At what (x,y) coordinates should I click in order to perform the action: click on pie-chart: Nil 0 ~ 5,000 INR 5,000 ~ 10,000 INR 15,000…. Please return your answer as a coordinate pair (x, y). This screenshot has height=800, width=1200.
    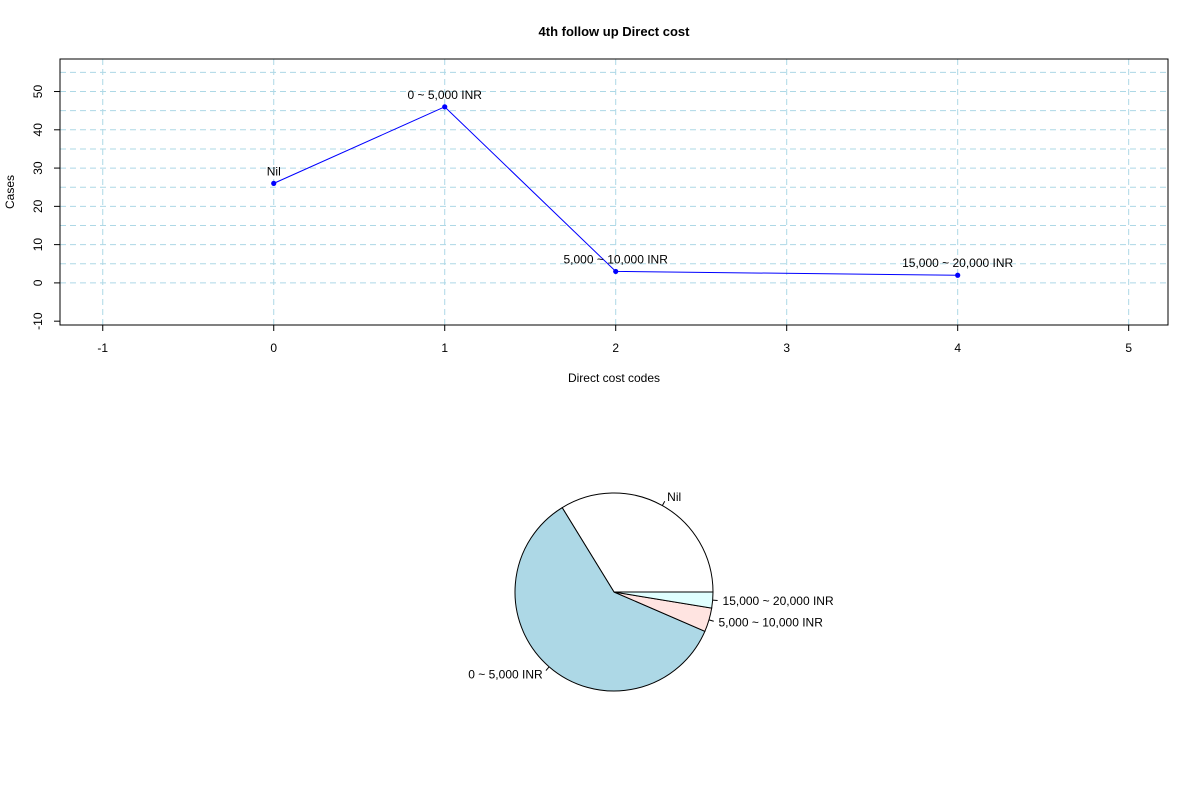
    Looking at the image, I should click on (651, 591).